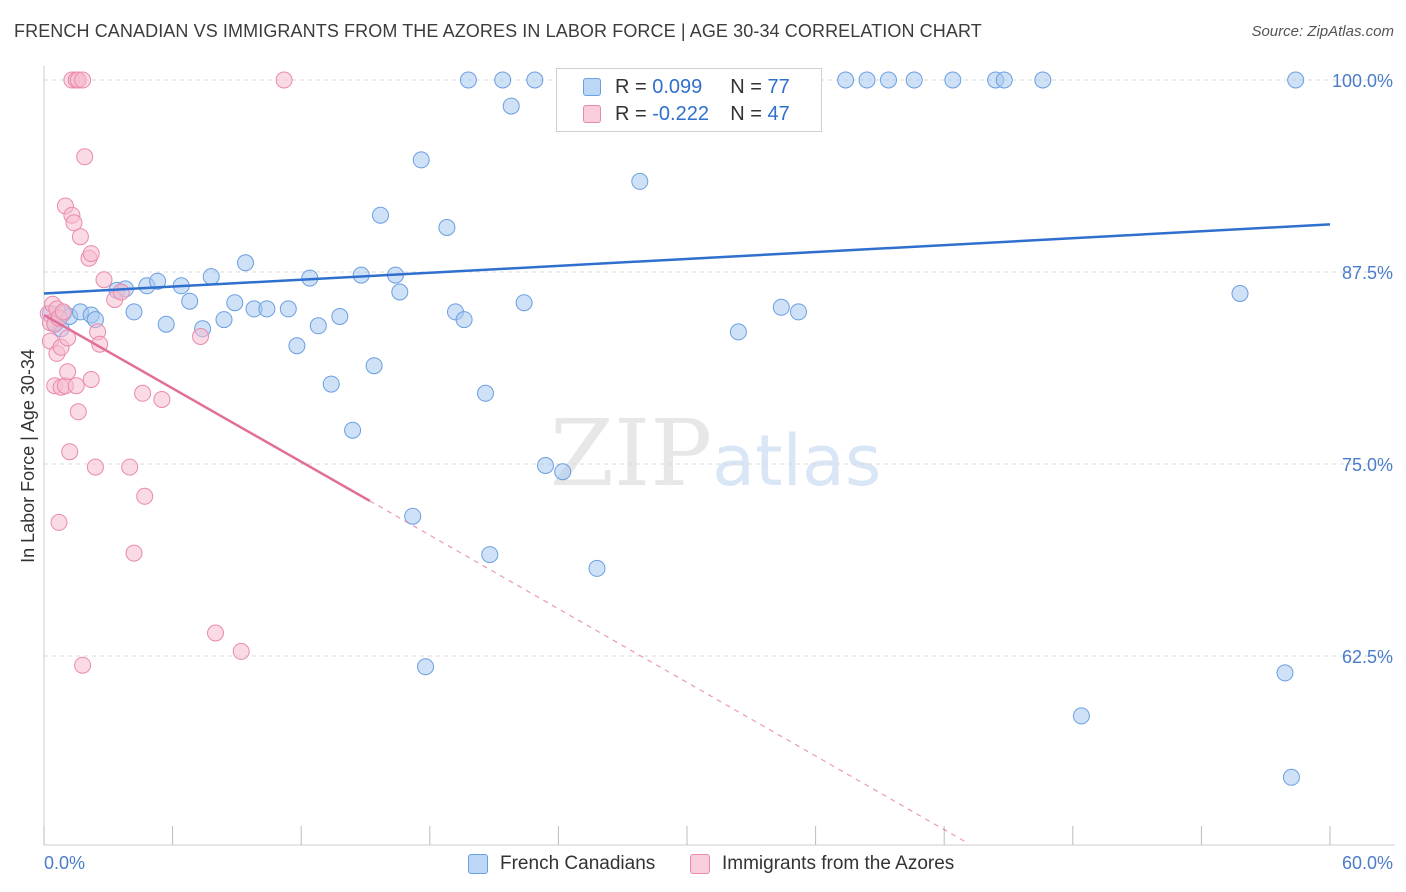 This screenshot has height=892, width=1406. I want to click on azores-trendline, so click(207, 407).